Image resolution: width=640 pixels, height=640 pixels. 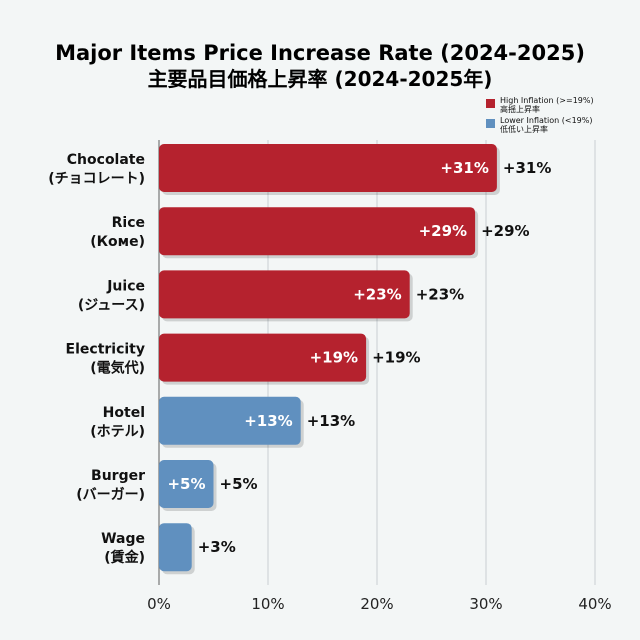 I want to click on bar-wage, so click(x=175, y=547).